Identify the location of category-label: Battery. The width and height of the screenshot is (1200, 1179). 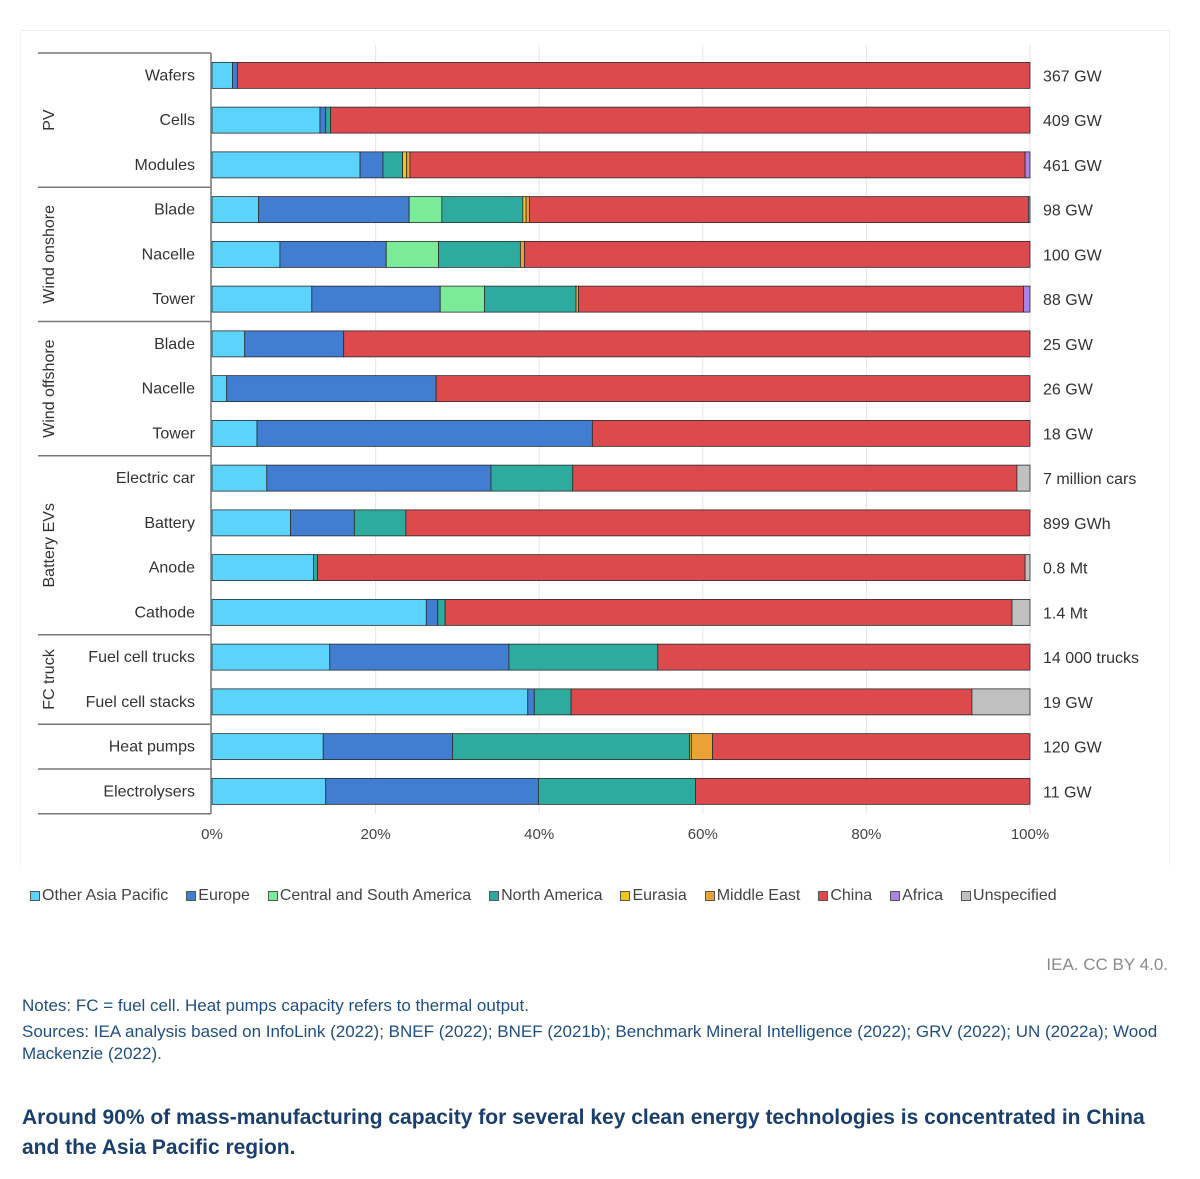
(169, 523).